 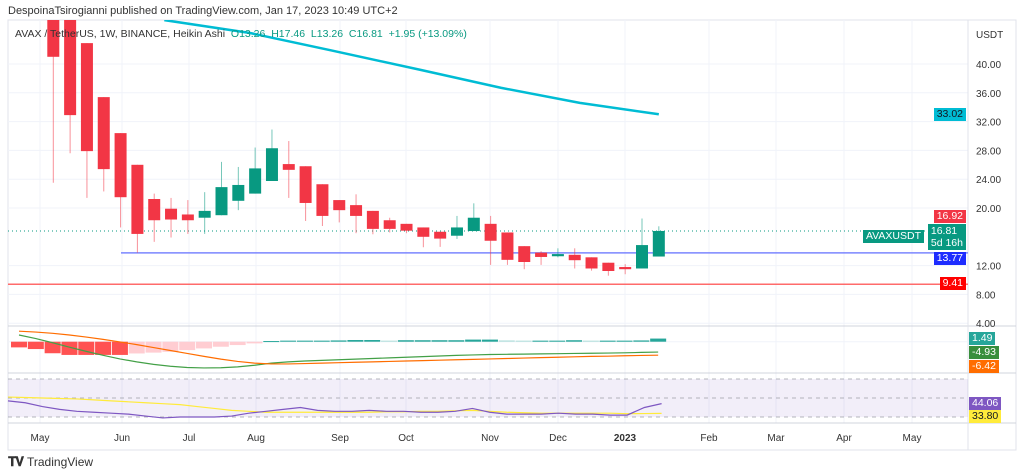 I want to click on rsi-line, so click(x=334, y=409).